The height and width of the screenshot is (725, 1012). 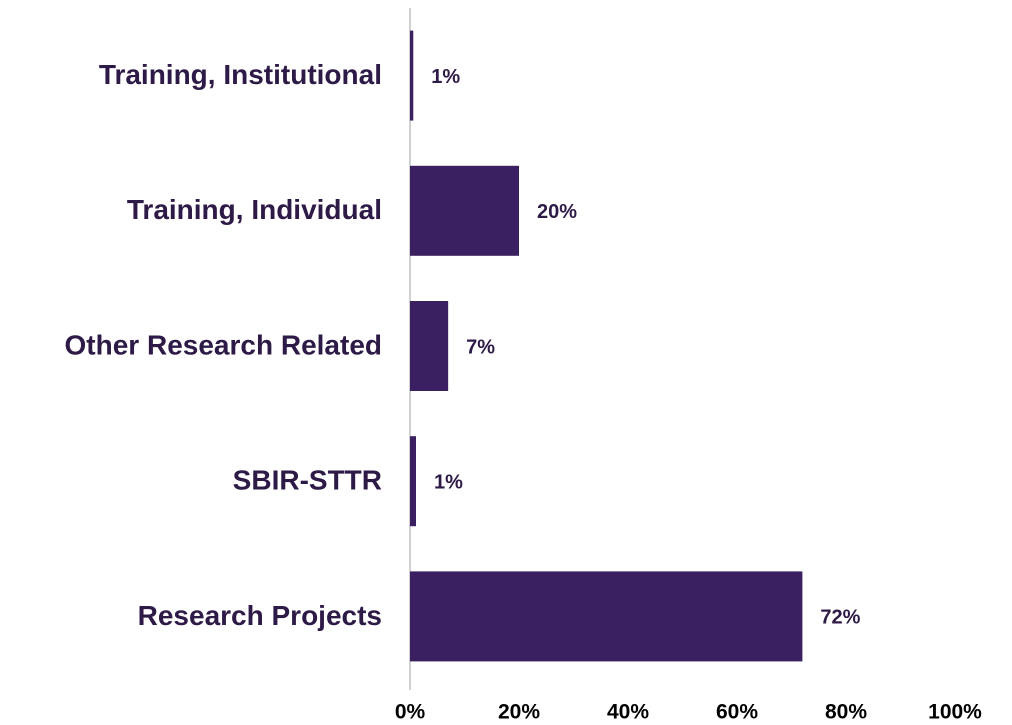 What do you see at coordinates (846, 712) in the screenshot?
I see `x-tick-label: 80%` at bounding box center [846, 712].